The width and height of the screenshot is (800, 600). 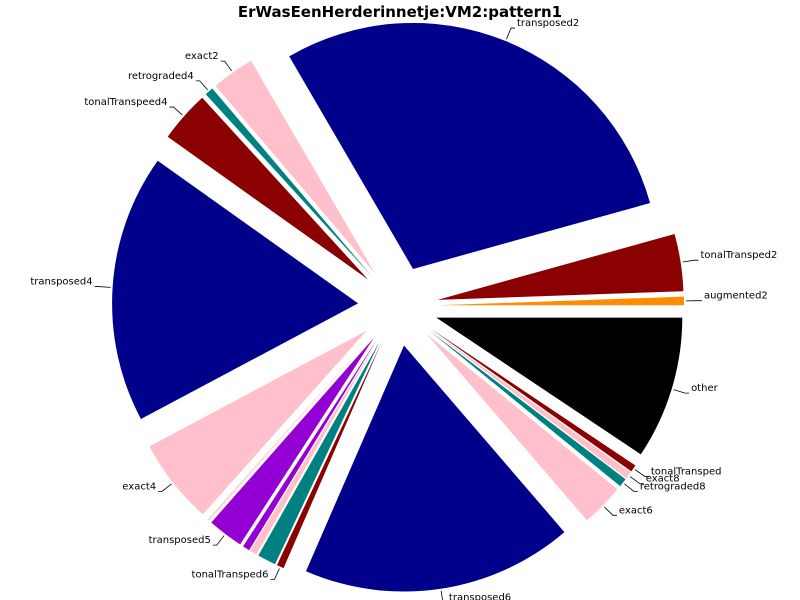 I want to click on slice-label-17: transposed2, so click(x=548, y=23).